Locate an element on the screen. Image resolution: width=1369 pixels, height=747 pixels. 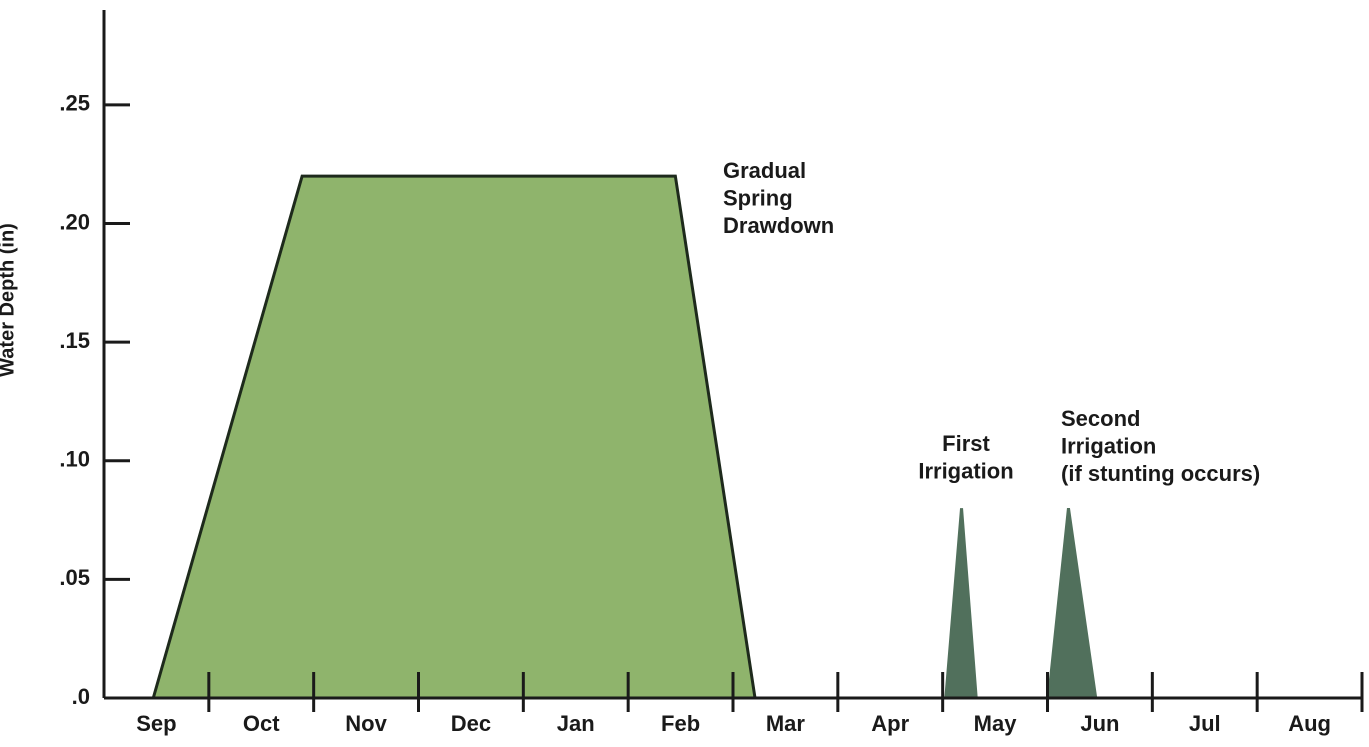
x-tick-label: May is located at coordinates (996, 723).